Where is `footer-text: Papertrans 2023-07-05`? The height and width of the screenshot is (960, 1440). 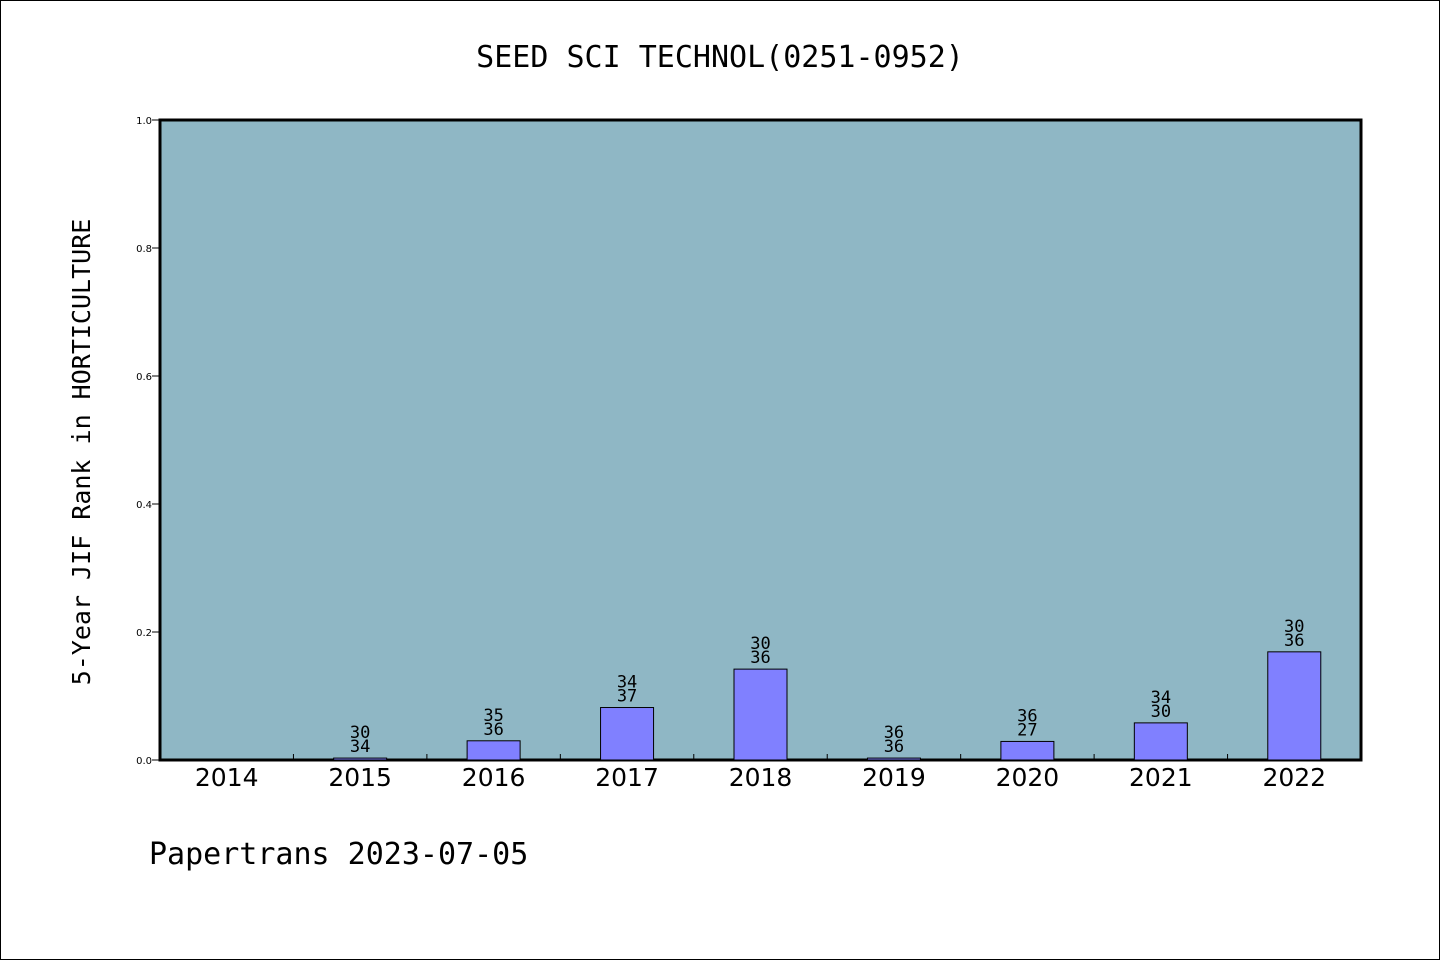
footer-text: Papertrans 2023-07-05 is located at coordinates (338, 854).